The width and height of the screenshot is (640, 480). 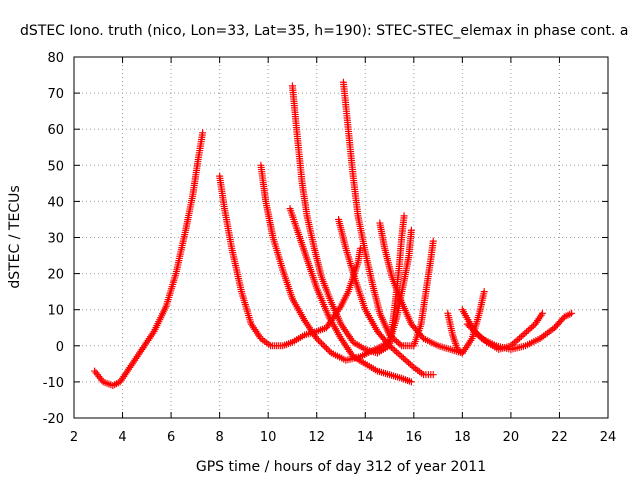 I want to click on y-tick-label: 60, so click(x=55, y=130).